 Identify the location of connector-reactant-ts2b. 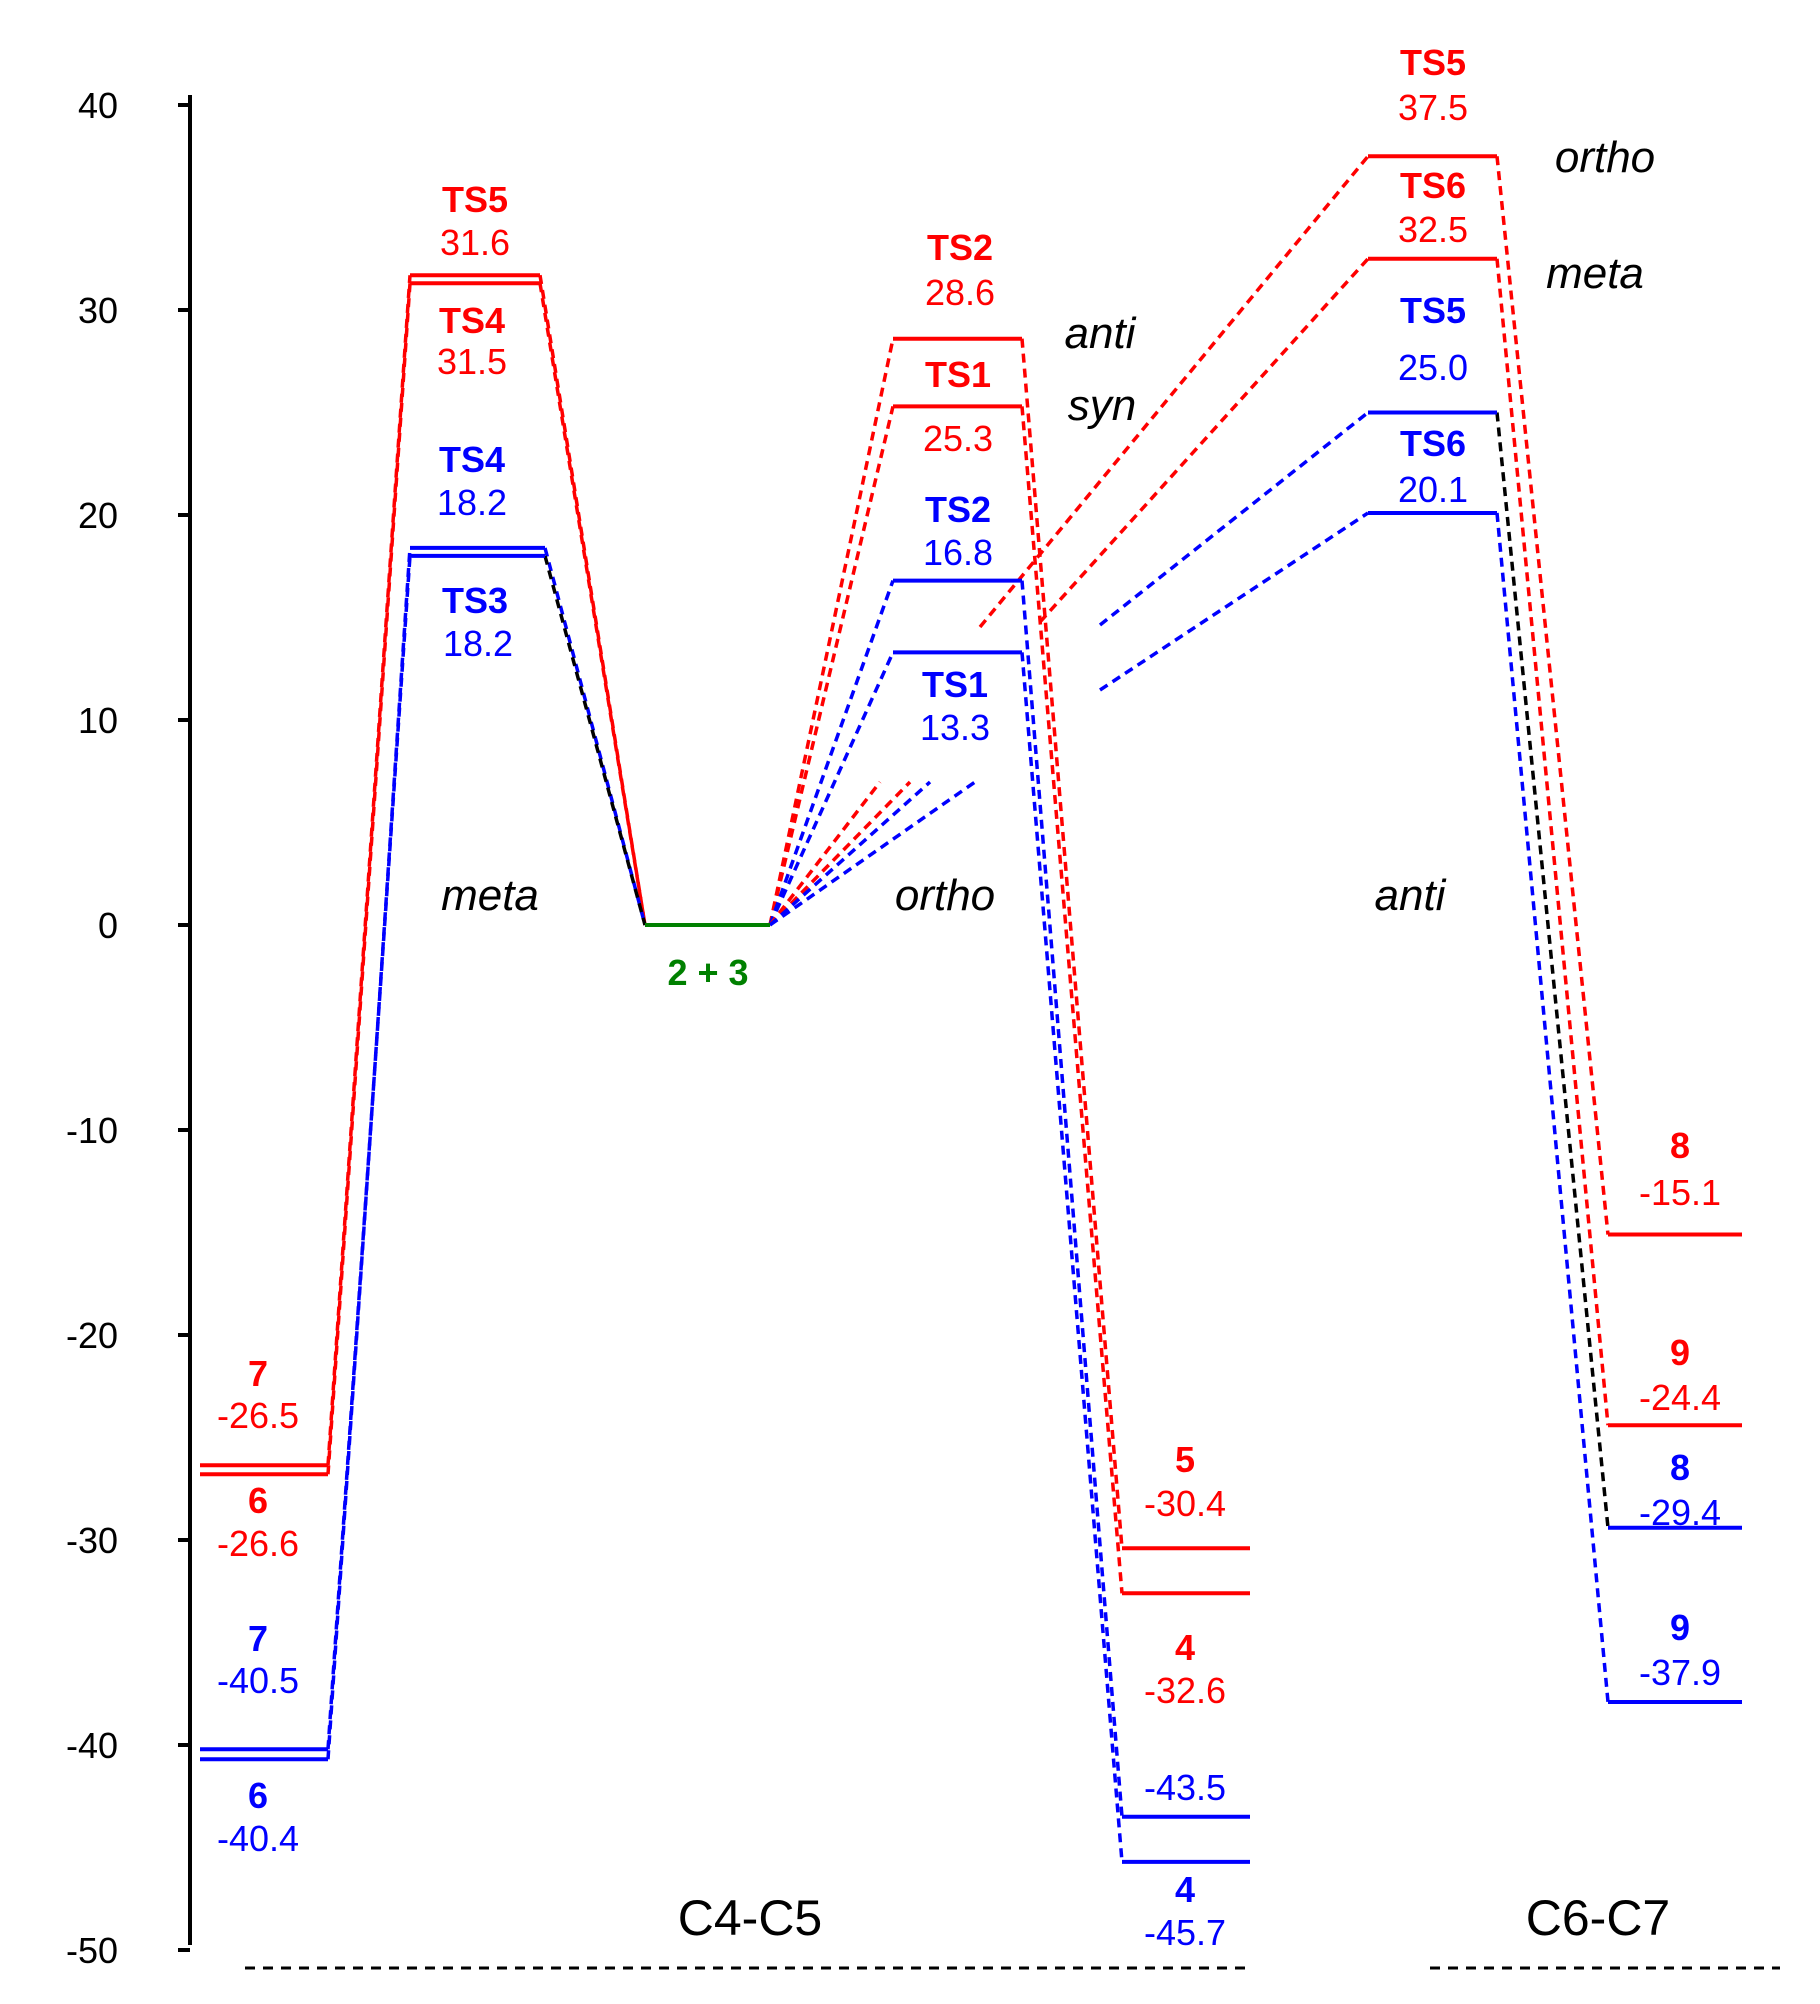
(831, 753).